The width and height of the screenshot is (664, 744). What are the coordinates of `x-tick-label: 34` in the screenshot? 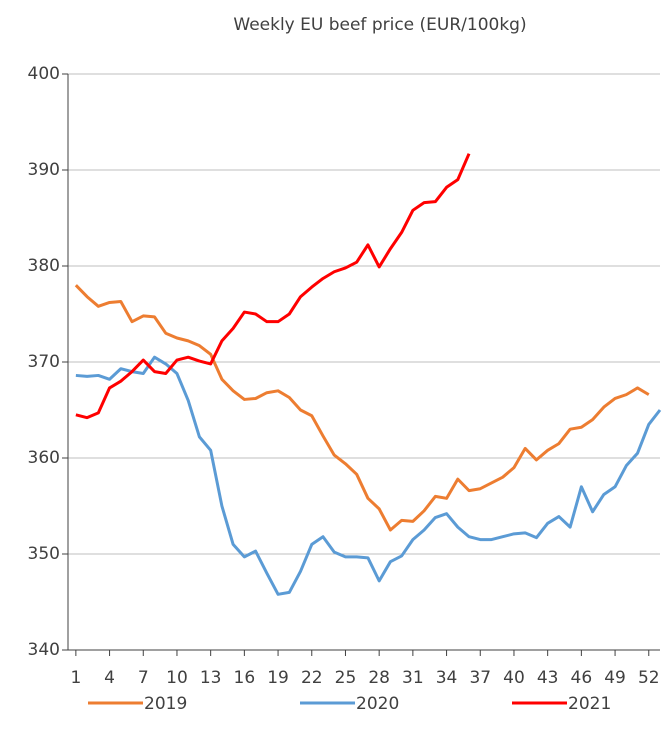 It's located at (447, 678).